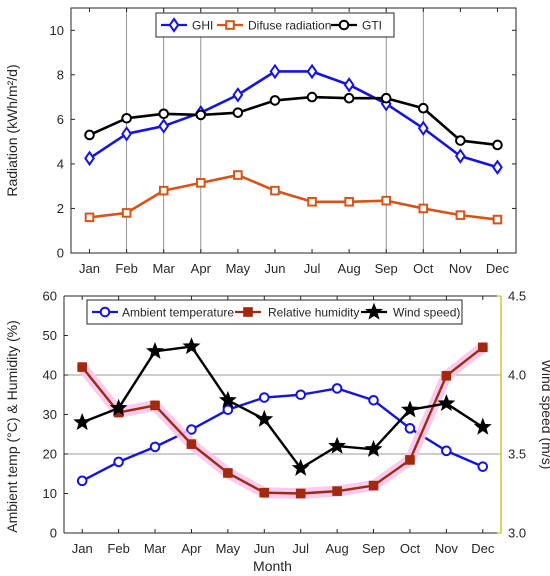 This screenshot has width=550, height=576. Describe the element at coordinates (544, 415) in the screenshot. I see `y2-axis-label: Wind speed (m/s)` at that location.